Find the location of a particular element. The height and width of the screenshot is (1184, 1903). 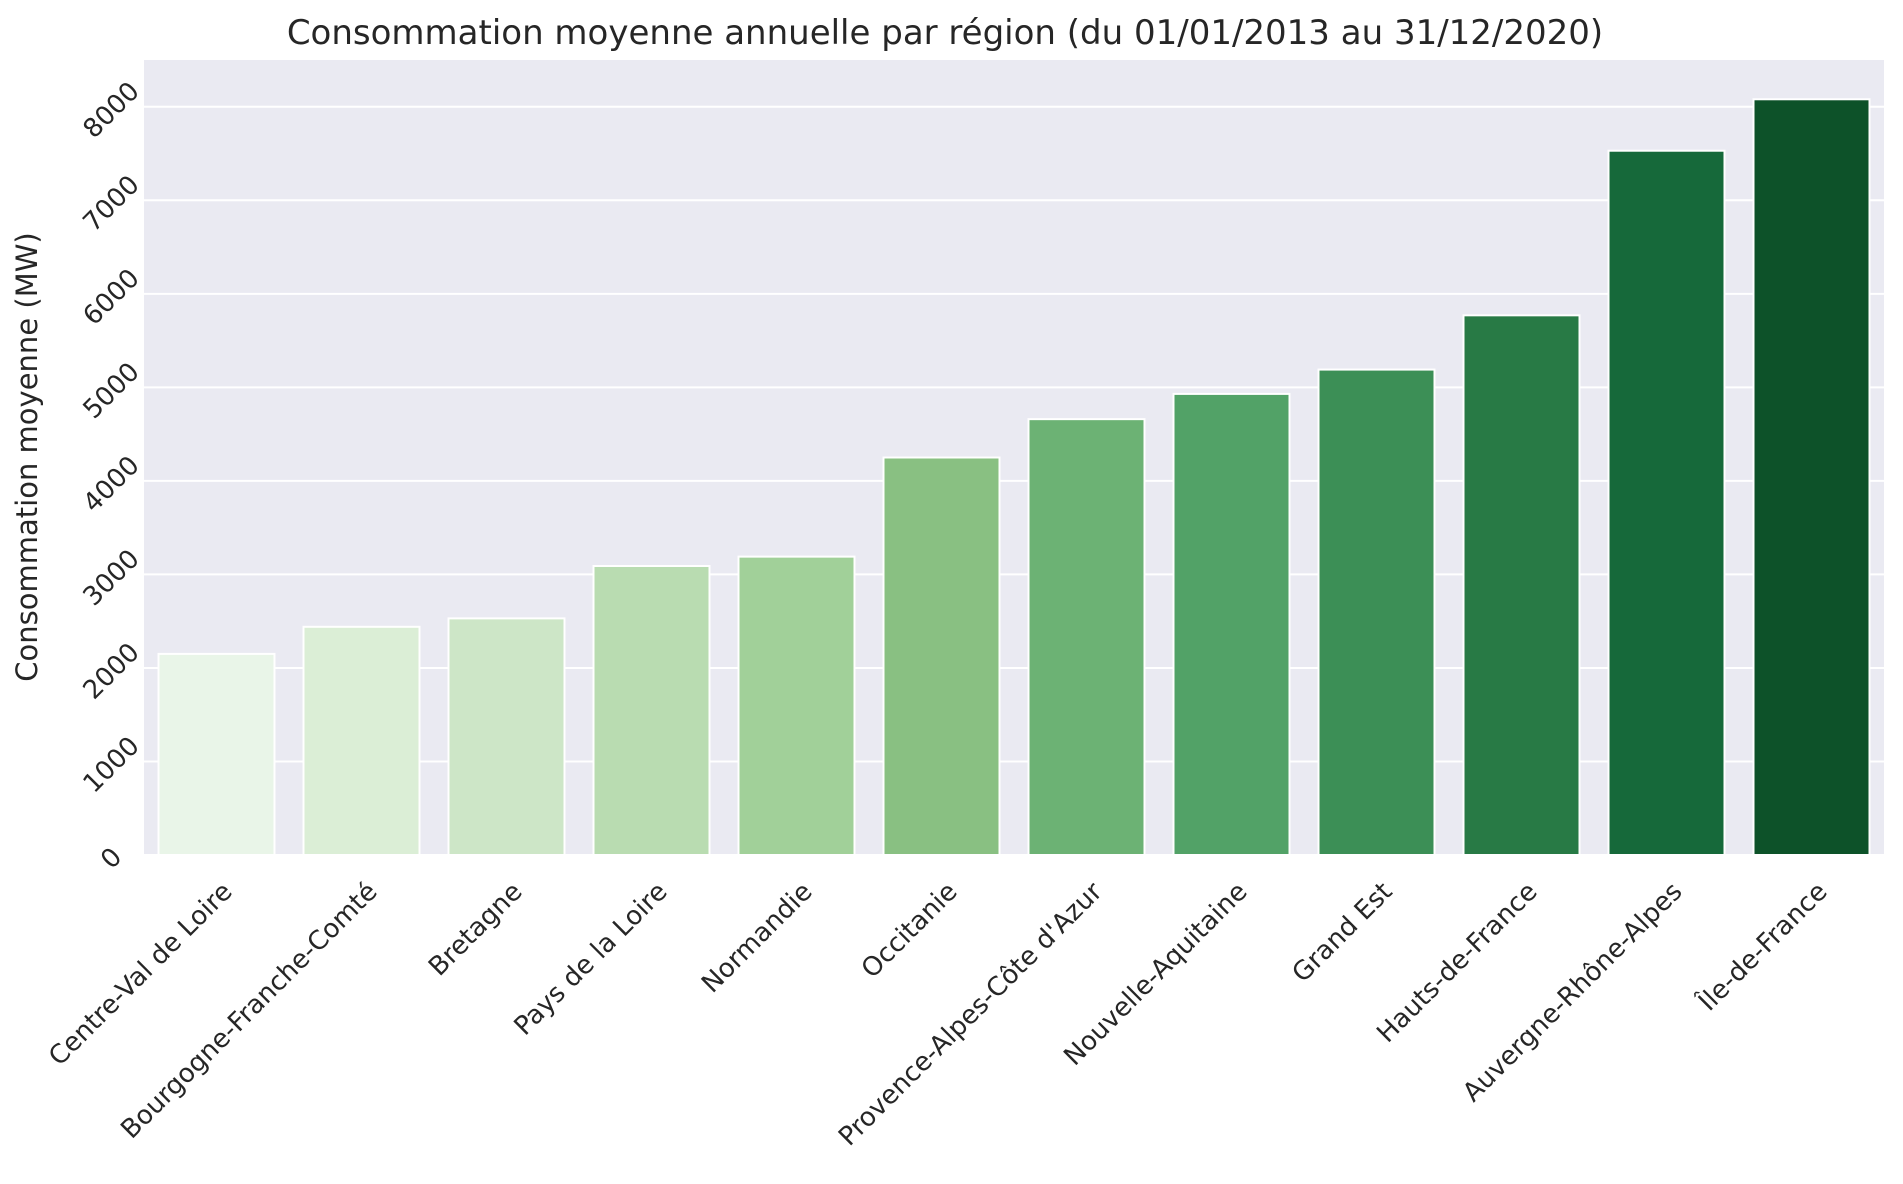

x-tick-label: Occitanie is located at coordinates (910, 931).